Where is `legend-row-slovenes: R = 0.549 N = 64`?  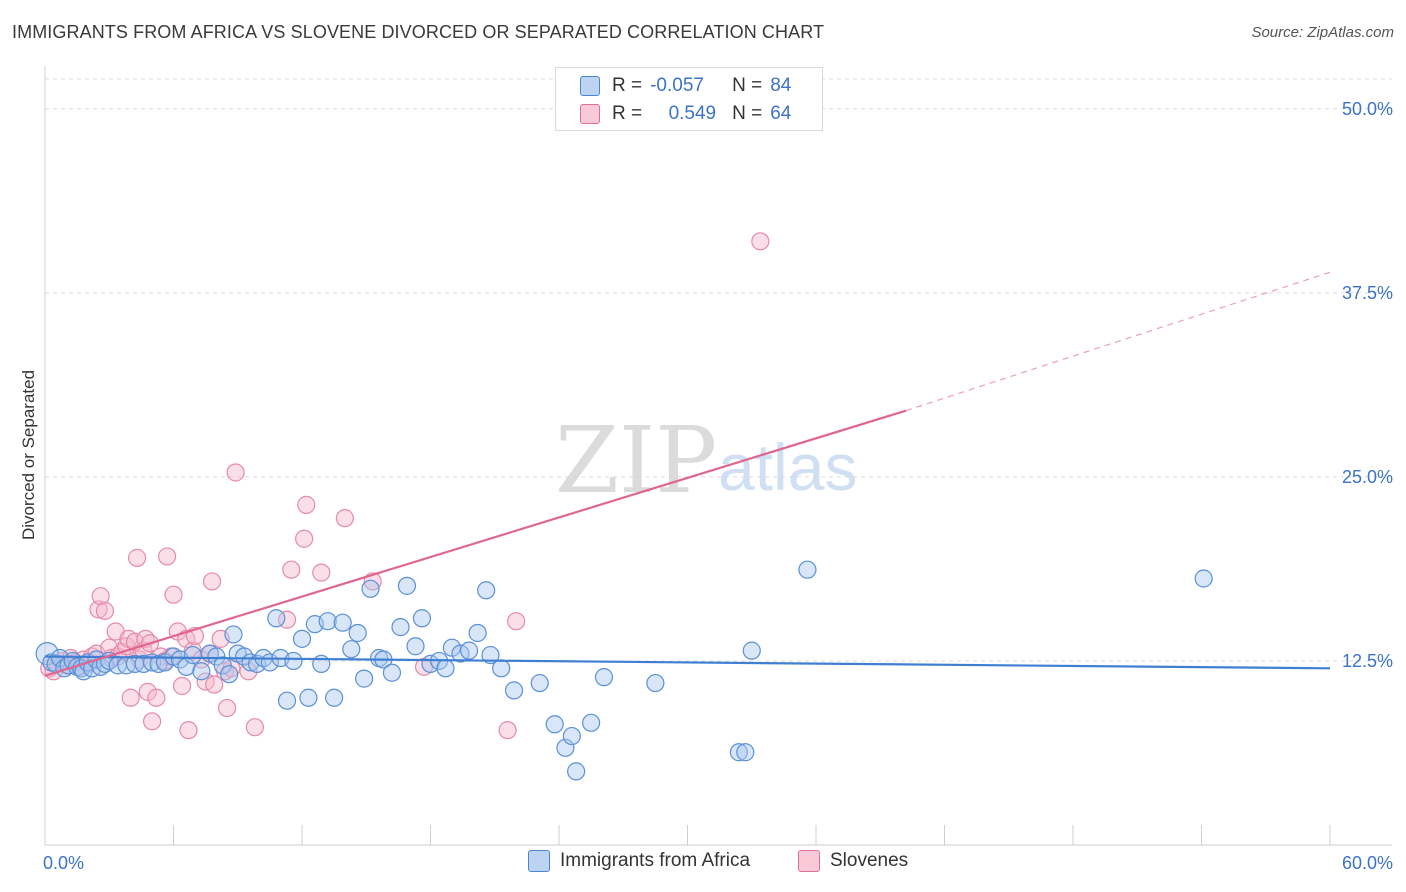 legend-row-slovenes: R = 0.549 N = 64 is located at coordinates (685, 114).